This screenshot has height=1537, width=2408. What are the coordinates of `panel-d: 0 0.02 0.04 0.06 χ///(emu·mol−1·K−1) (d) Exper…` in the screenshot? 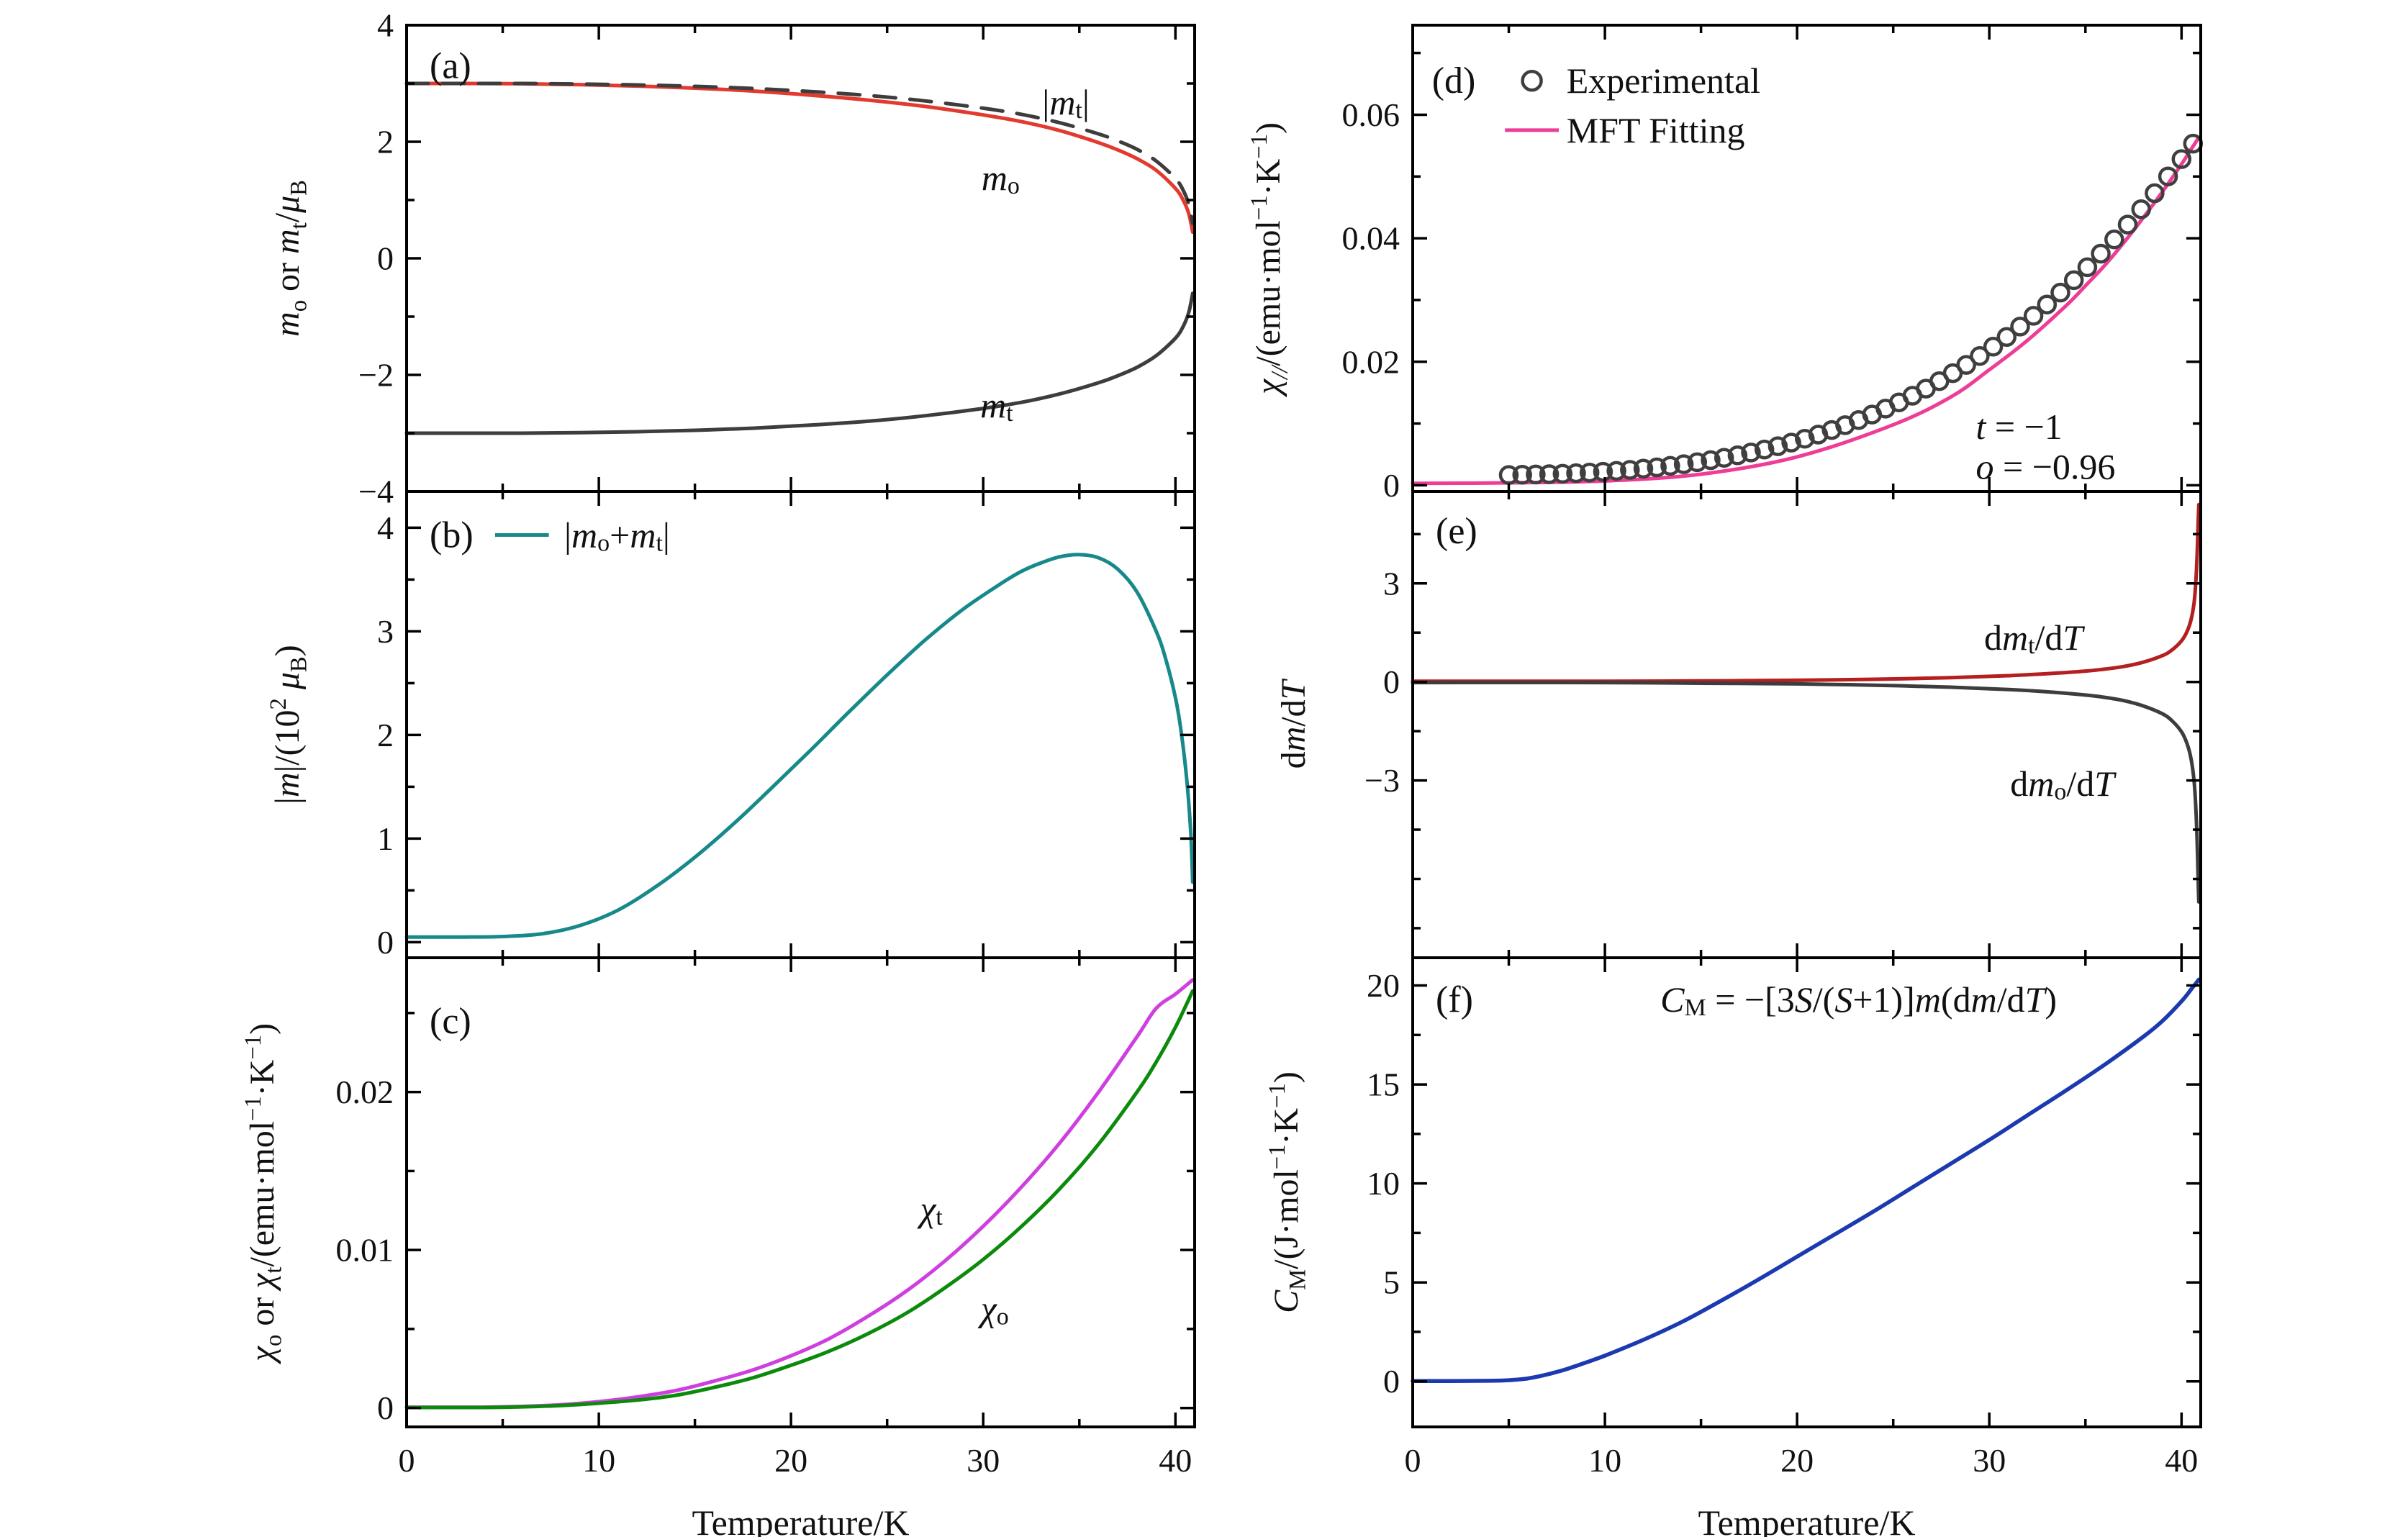 It's located at (1725, 264).